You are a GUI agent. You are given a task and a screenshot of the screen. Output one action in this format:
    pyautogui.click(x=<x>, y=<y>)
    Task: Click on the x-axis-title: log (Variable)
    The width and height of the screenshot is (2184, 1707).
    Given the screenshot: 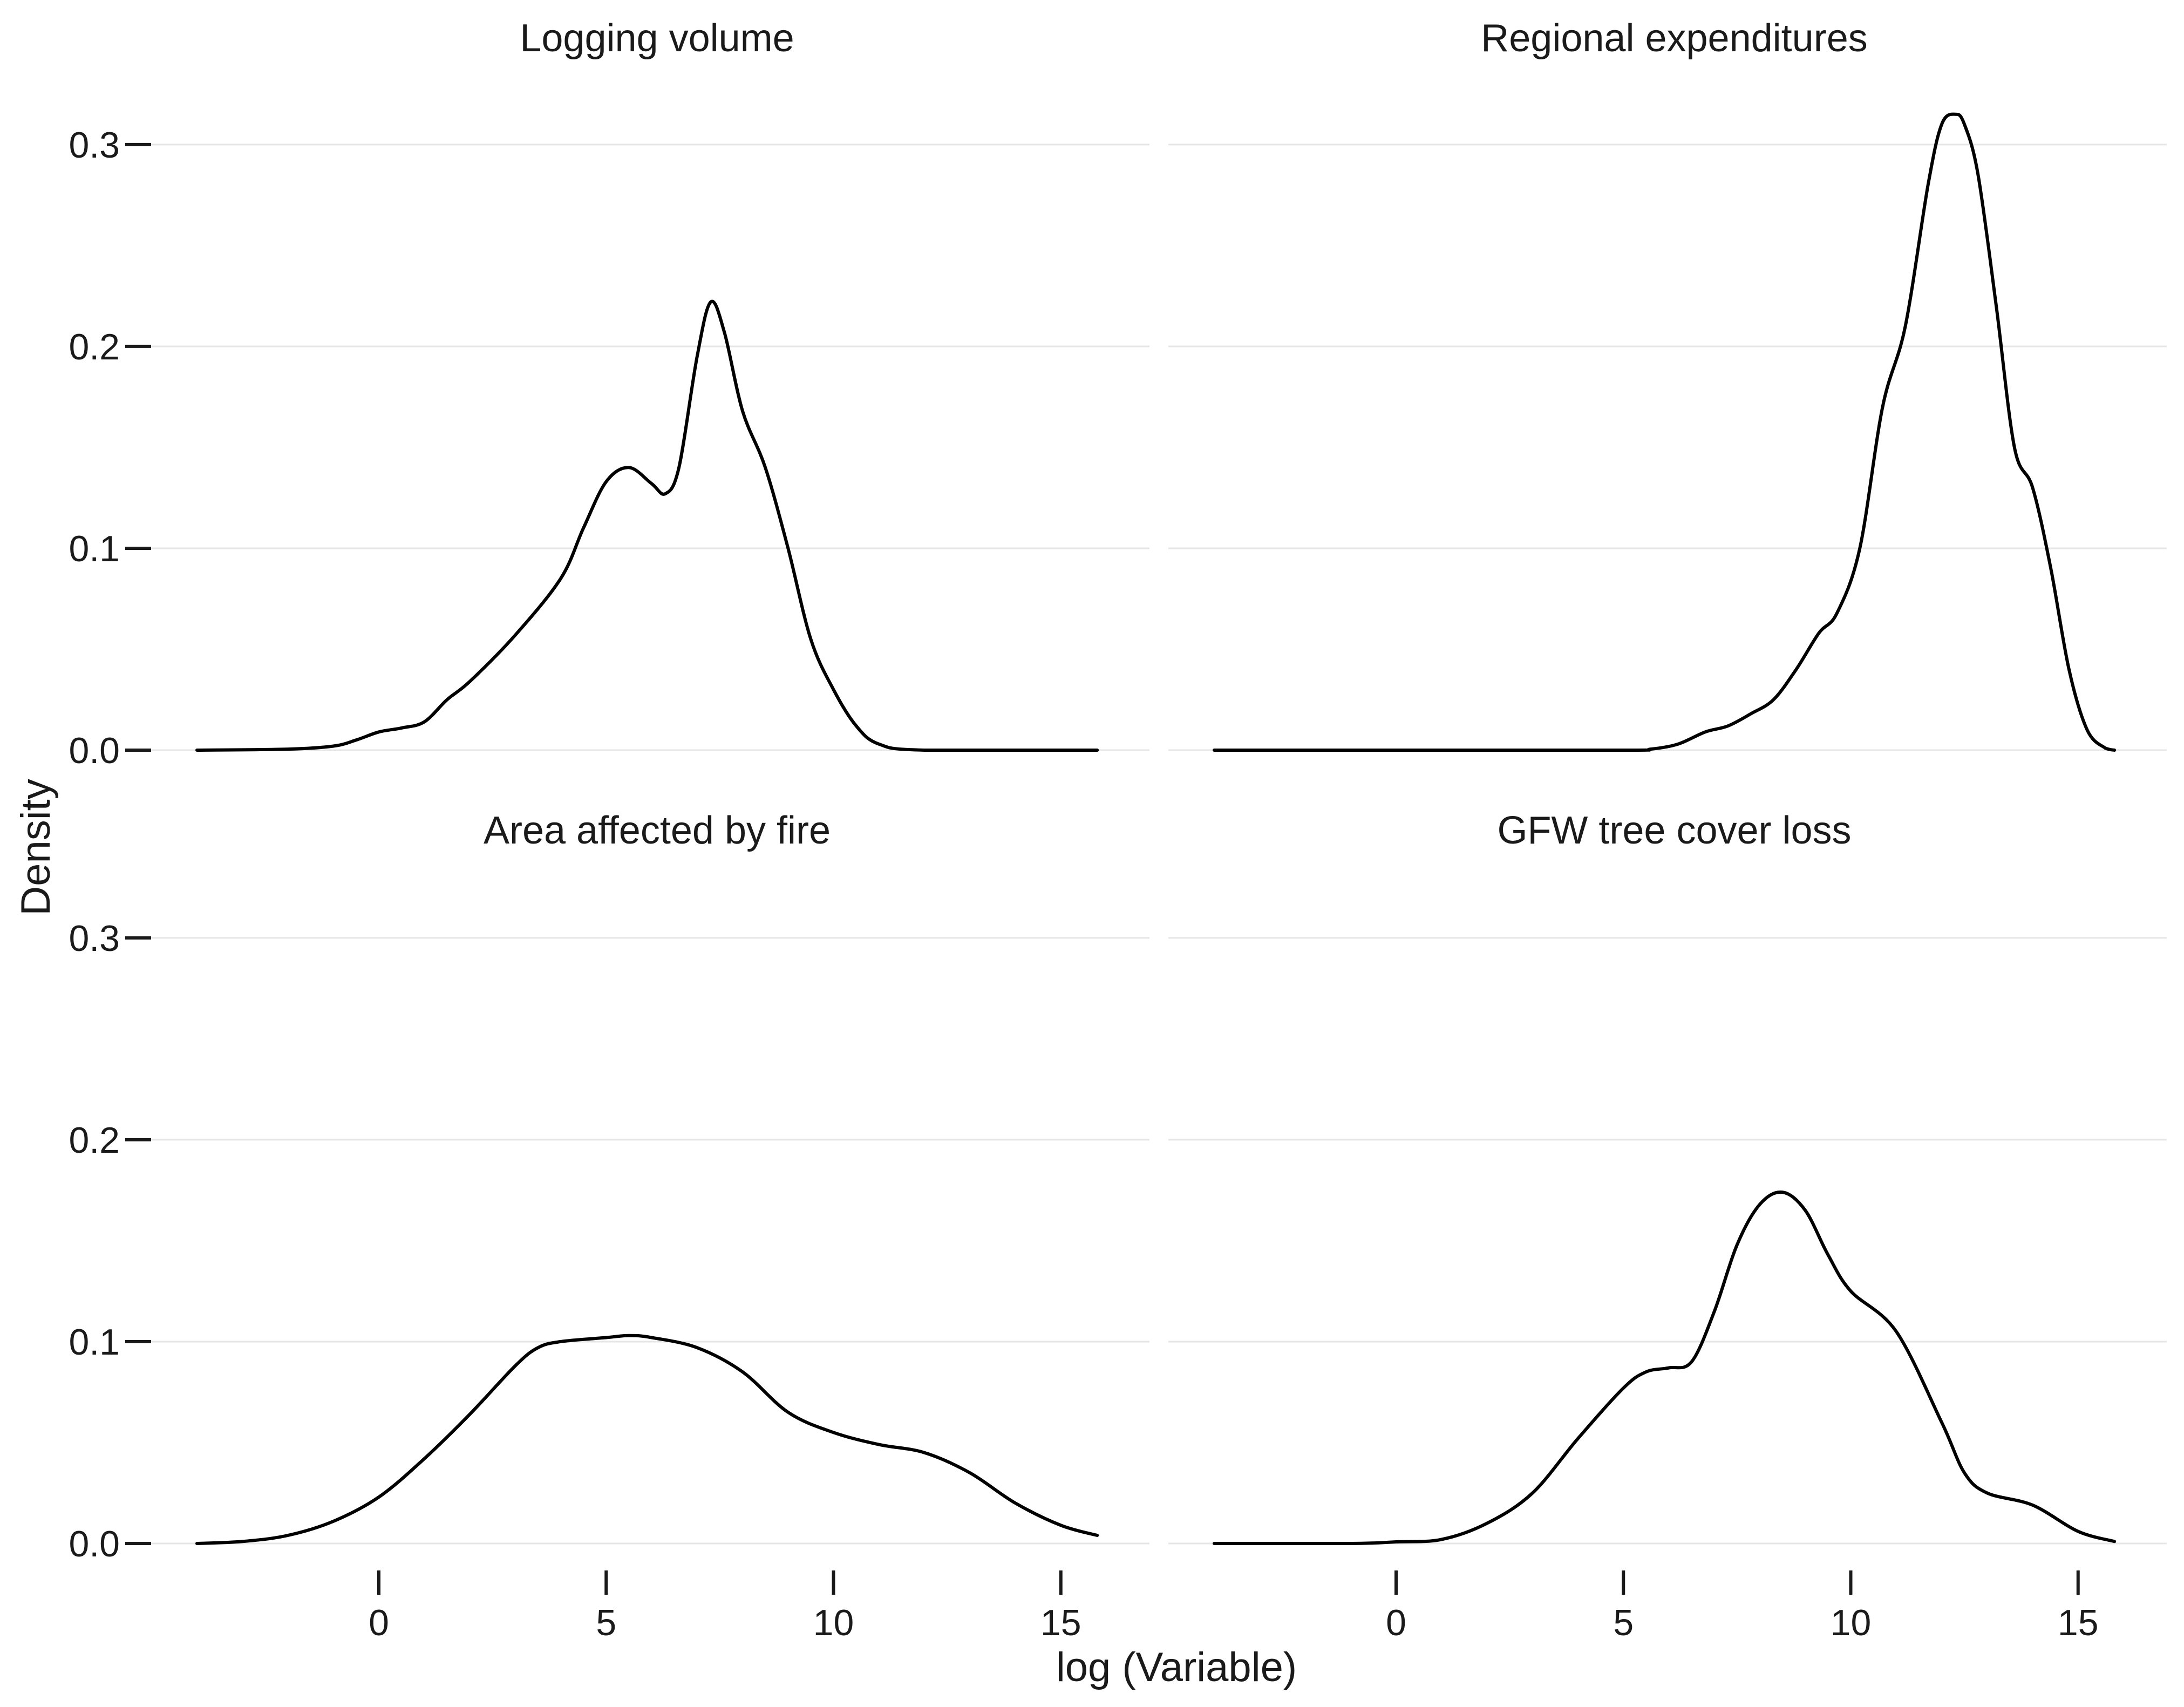 What is the action you would take?
    pyautogui.click(x=1176, y=1667)
    